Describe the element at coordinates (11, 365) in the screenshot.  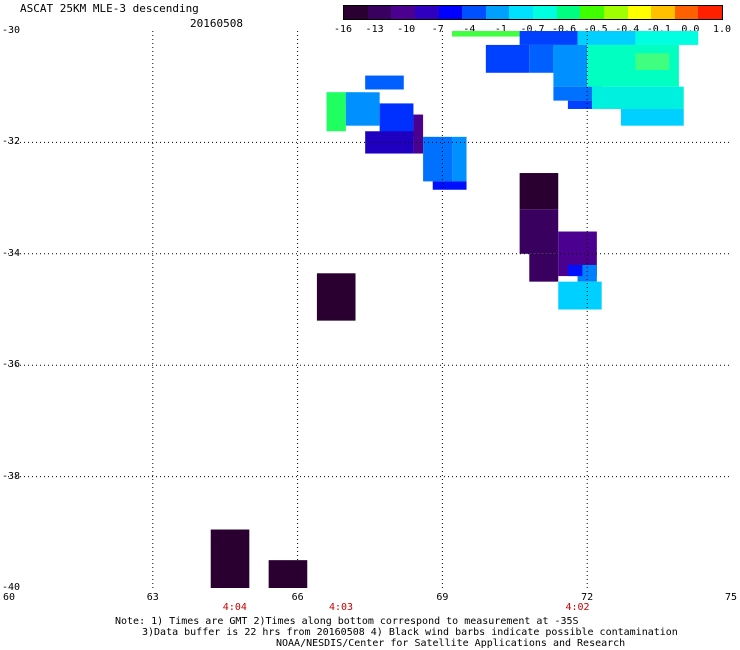
I see `latitude-label: -36` at that location.